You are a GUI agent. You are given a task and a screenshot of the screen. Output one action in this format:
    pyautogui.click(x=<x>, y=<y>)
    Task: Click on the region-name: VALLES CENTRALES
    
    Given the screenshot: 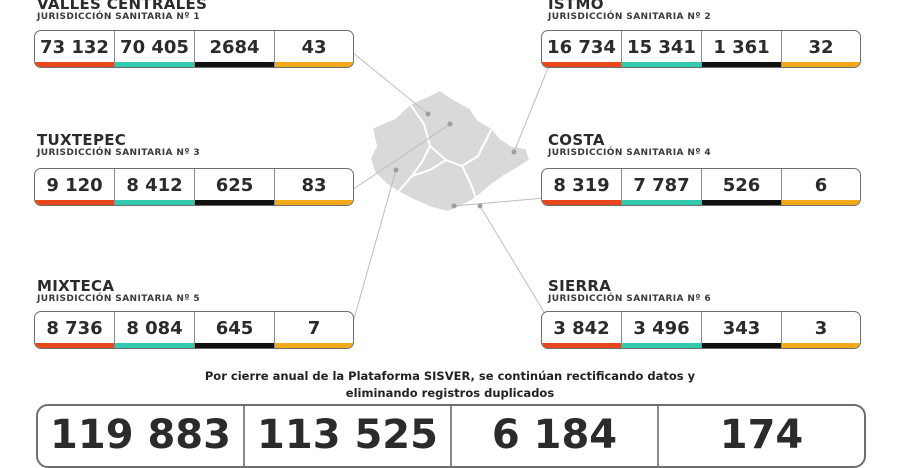 What is the action you would take?
    pyautogui.click(x=122, y=6)
    